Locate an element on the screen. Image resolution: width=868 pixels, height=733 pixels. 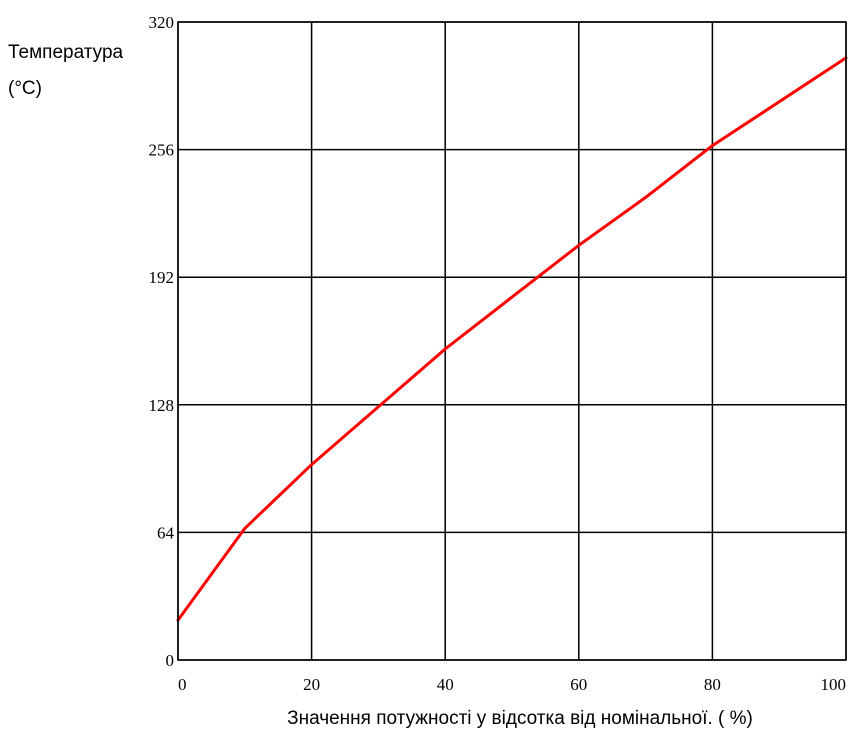
x-tick-label: 40 is located at coordinates (445, 684).